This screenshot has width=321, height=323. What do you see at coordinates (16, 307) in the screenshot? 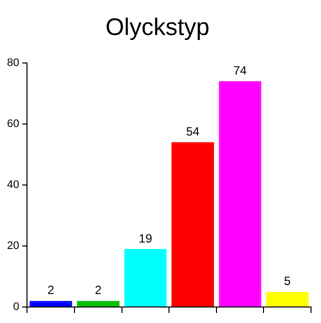
I see `y-tick-label: 0` at bounding box center [16, 307].